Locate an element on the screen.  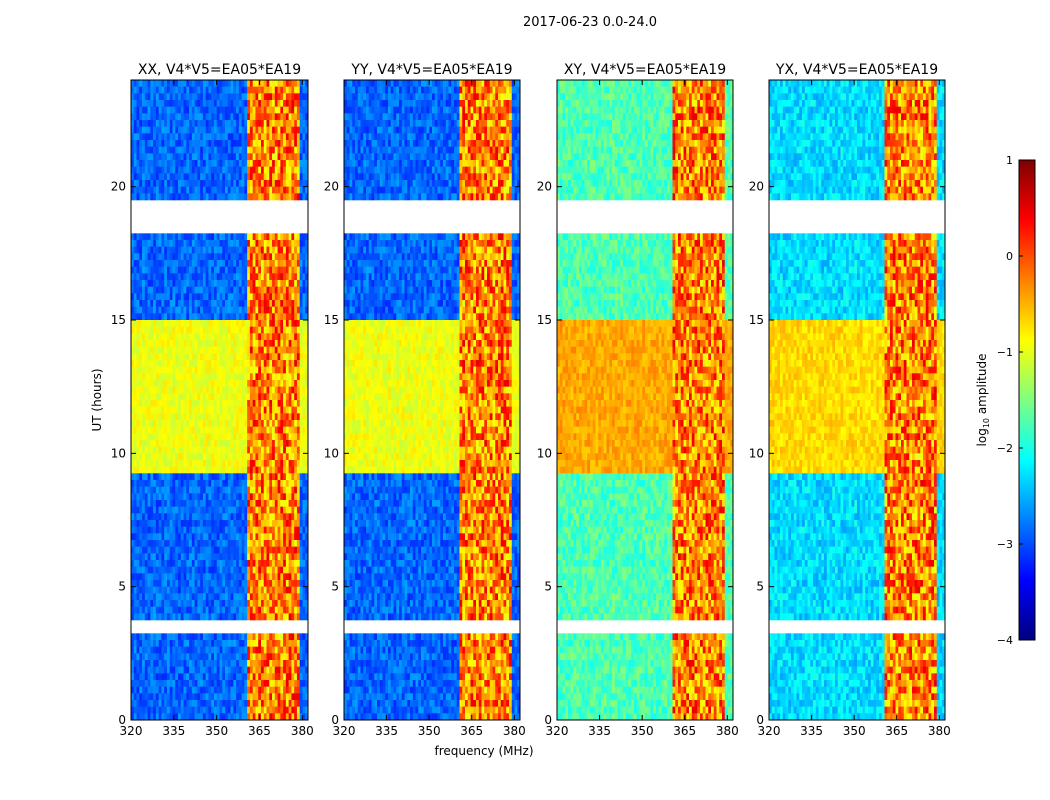
x-axis-label: frequency (MHz) is located at coordinates (483, 751).